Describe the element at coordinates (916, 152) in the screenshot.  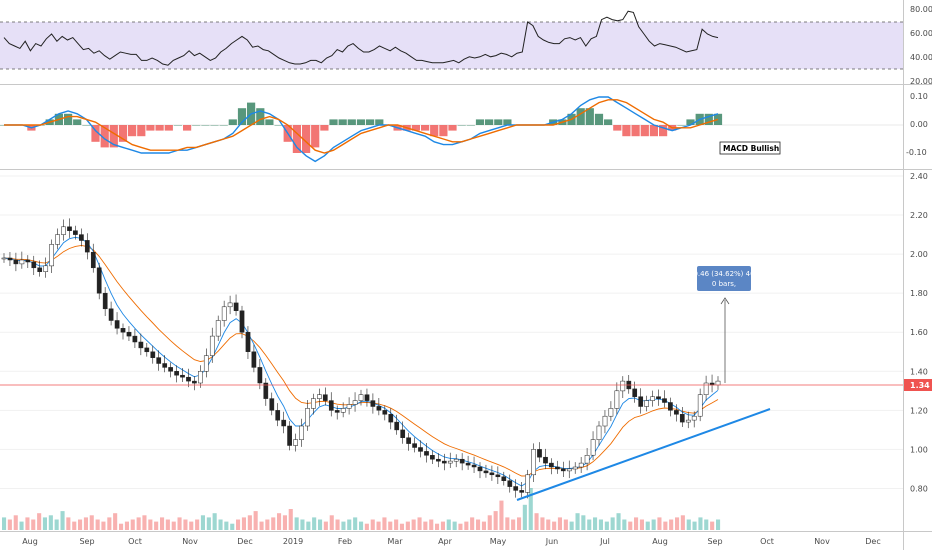
I see `macd-tick-neg-0-10: -0.10` at that location.